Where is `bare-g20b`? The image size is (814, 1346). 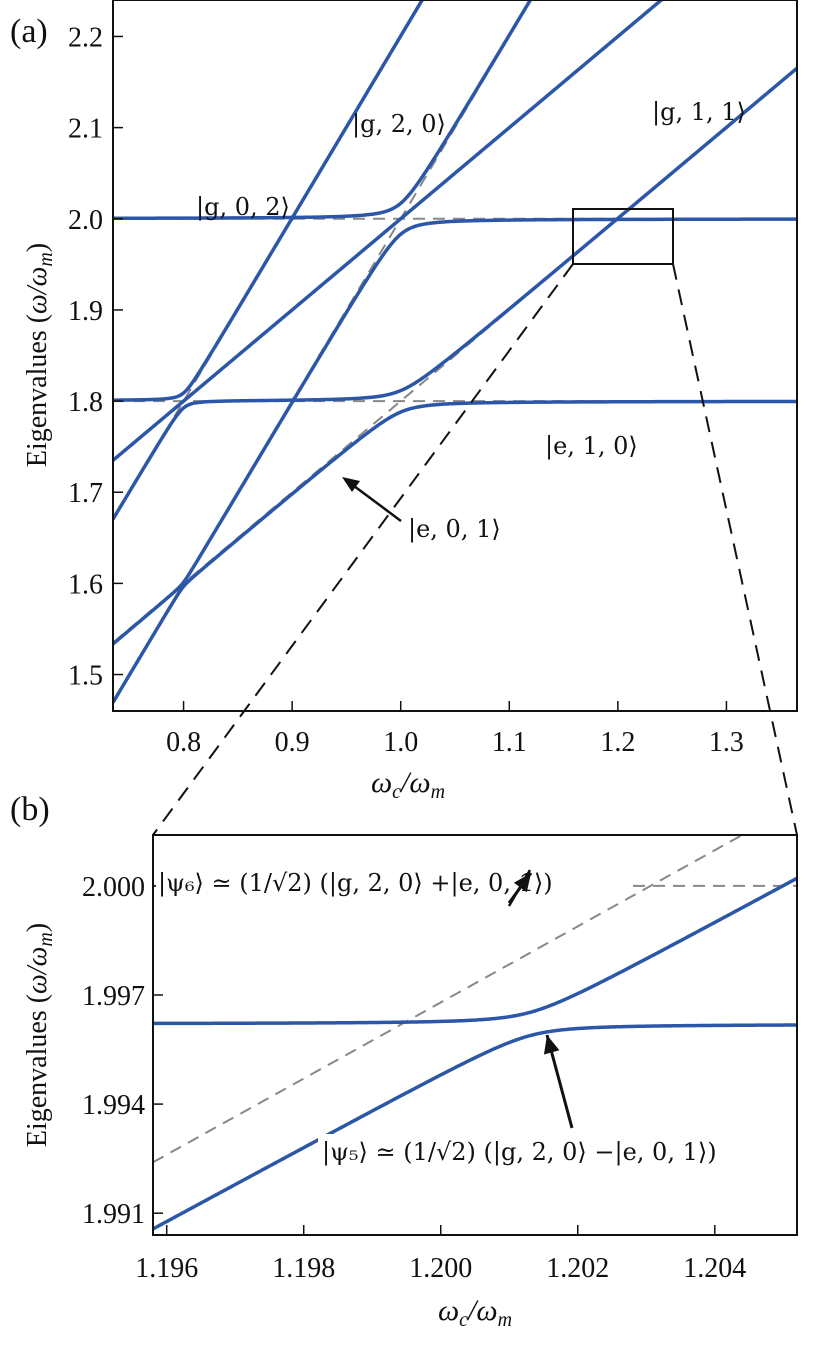
bare-g20b is located at coordinates (268, 260).